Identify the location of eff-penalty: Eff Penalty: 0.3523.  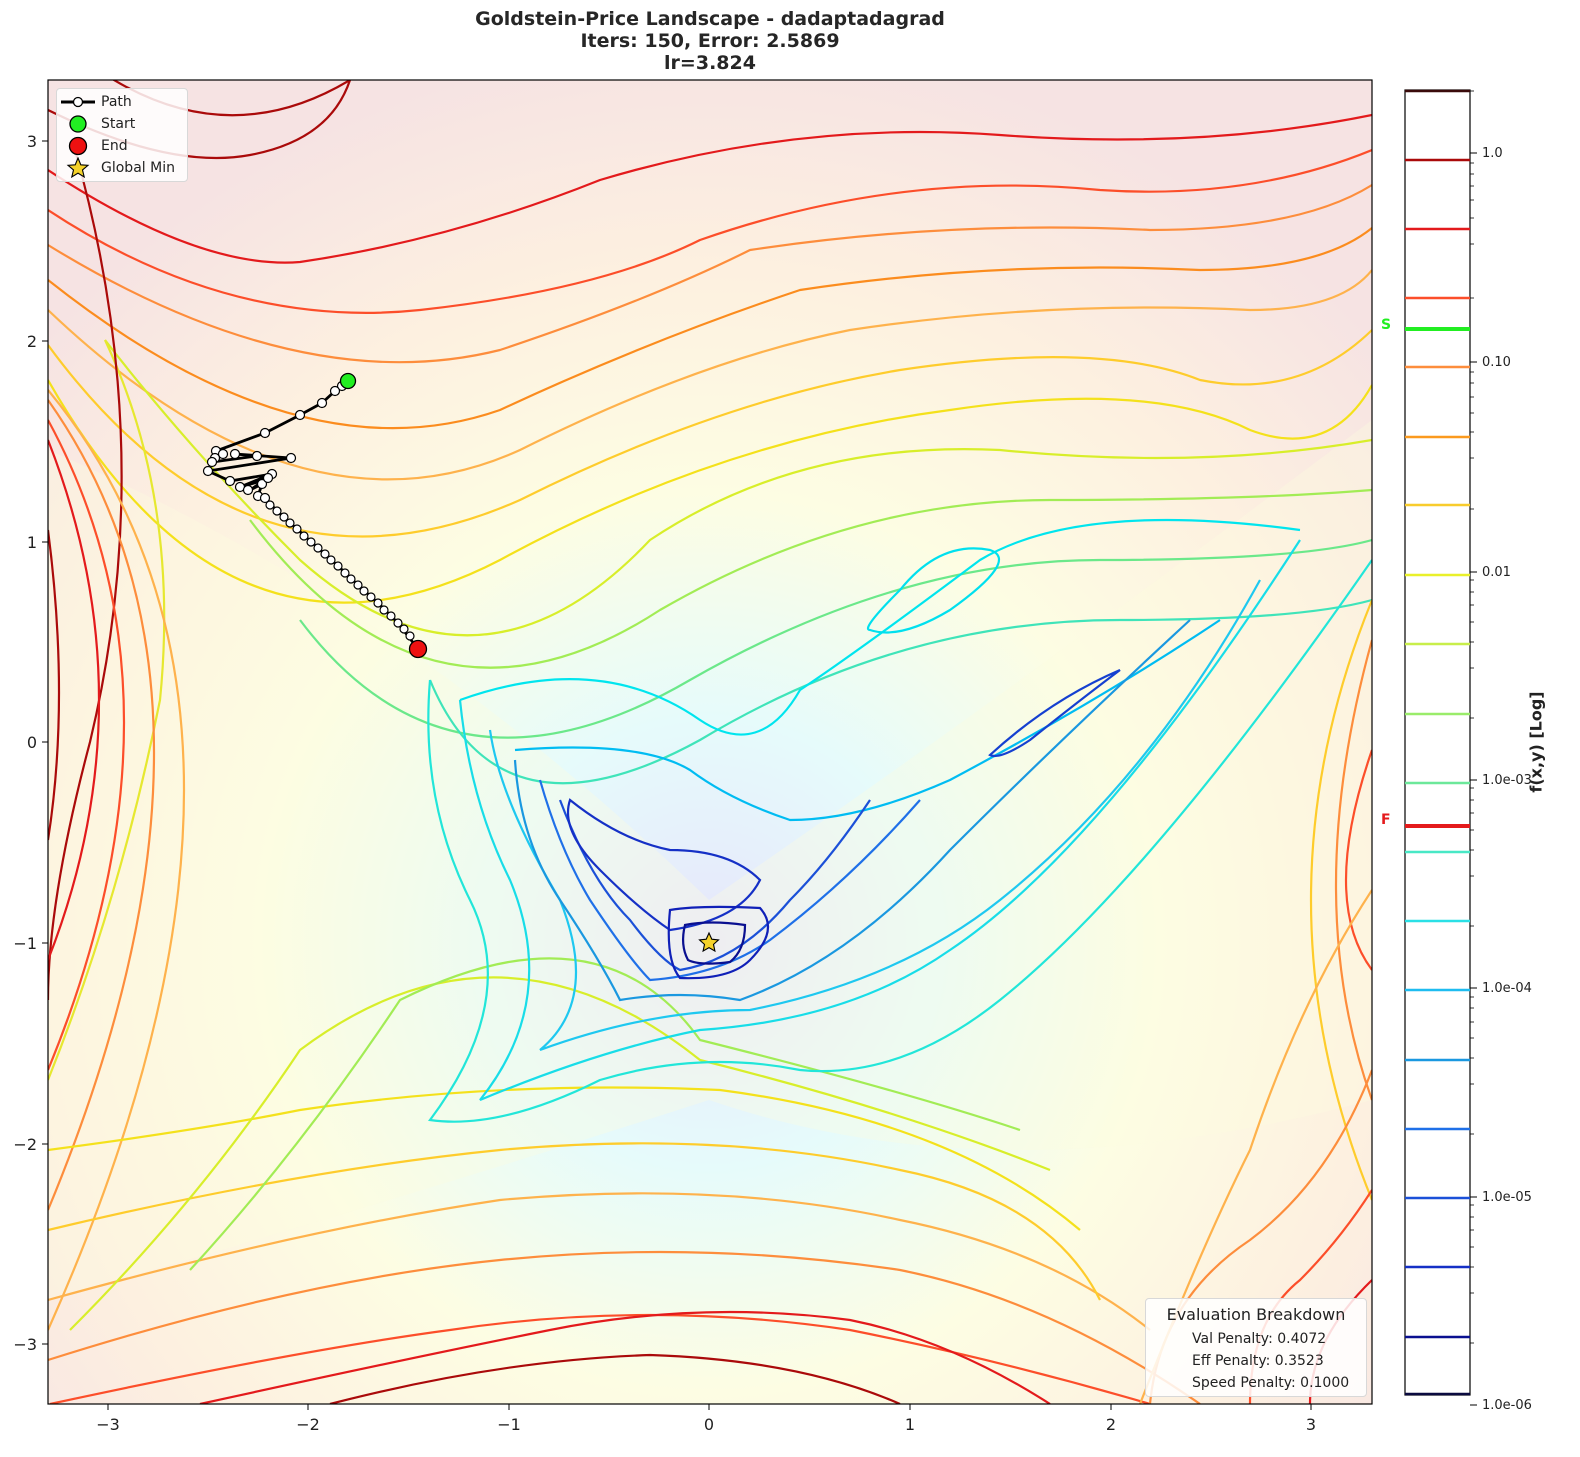
(1258, 1361).